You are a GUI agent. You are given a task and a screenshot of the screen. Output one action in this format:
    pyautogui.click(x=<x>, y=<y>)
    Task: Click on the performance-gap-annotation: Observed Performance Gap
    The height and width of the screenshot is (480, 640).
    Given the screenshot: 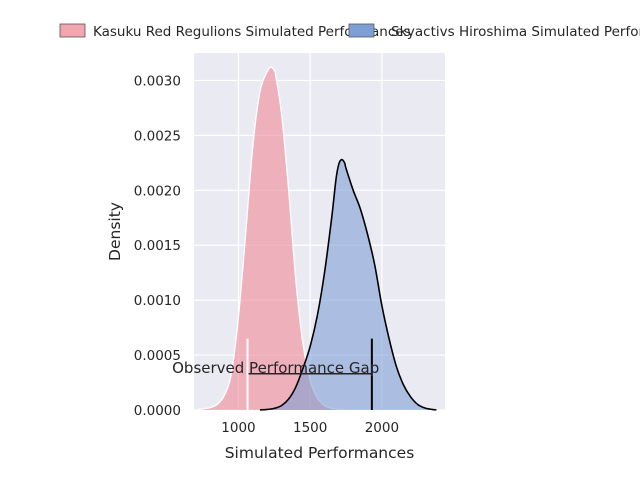 What is the action you would take?
    pyautogui.click(x=275, y=374)
    